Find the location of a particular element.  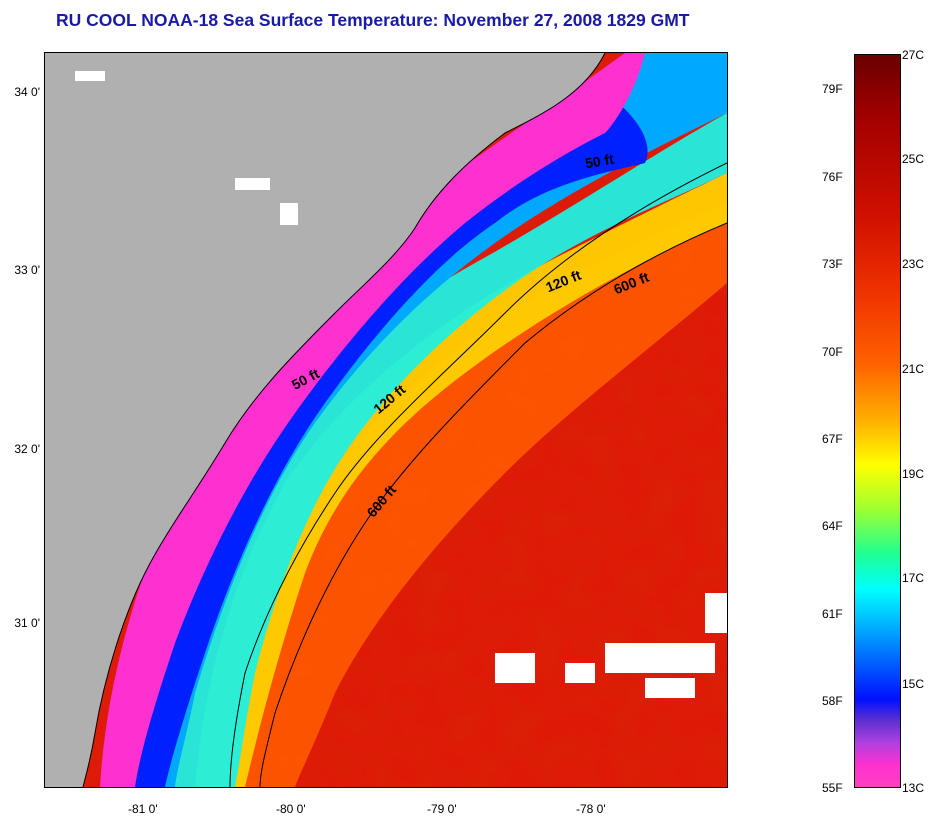

lat-label-34: 34 0' is located at coordinates (27, 92).